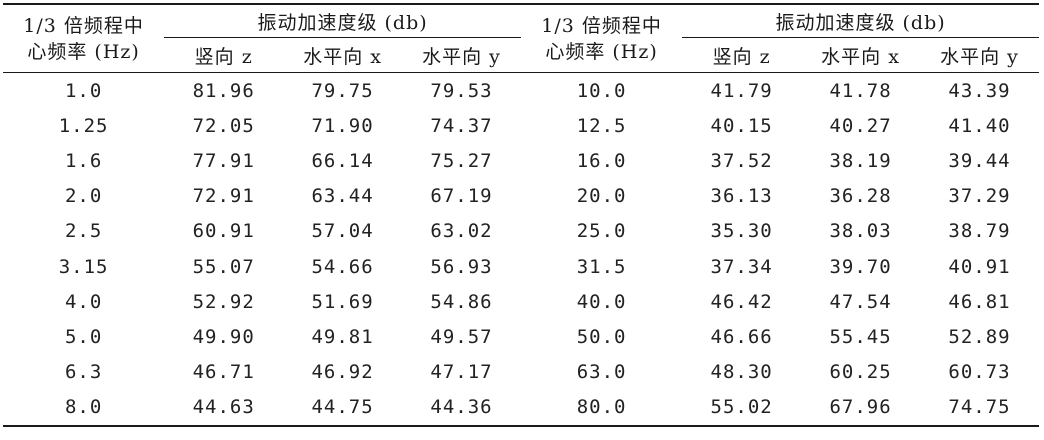  I want to click on cell-freq-right: 12.5, so click(601, 125).